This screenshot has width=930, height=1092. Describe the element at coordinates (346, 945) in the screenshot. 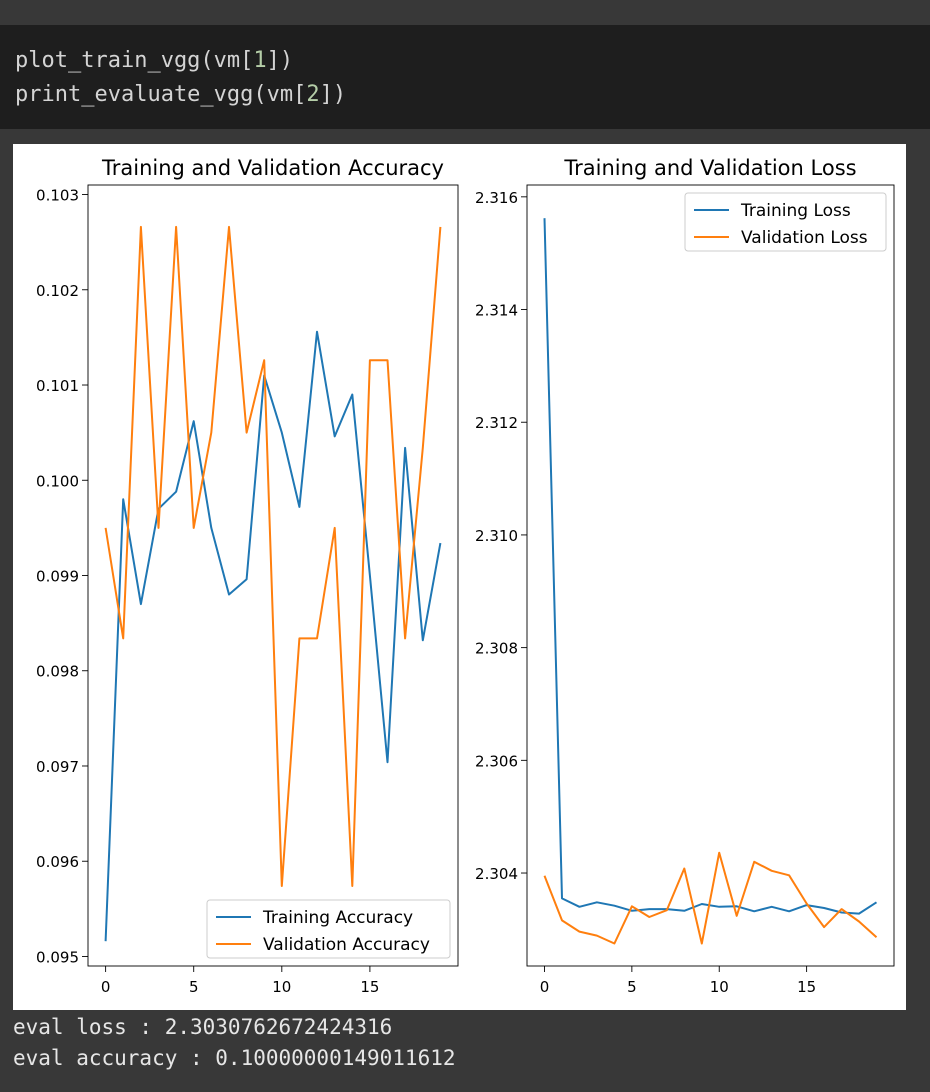

I see `legend-label: Validation Accuracy` at that location.